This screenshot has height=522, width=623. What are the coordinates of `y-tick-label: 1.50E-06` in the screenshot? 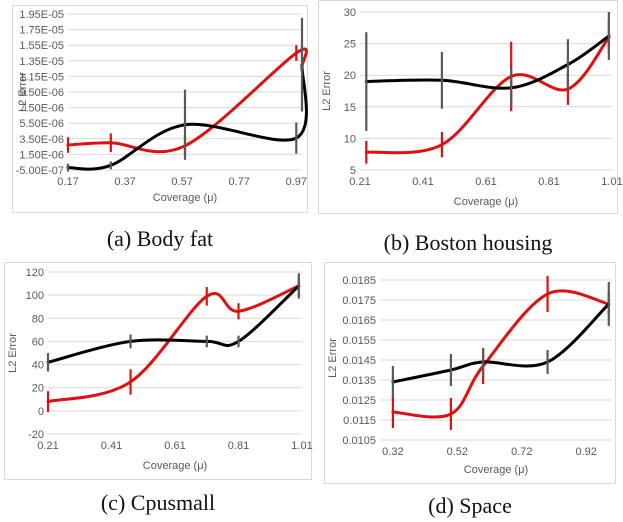 It's located at (41, 155).